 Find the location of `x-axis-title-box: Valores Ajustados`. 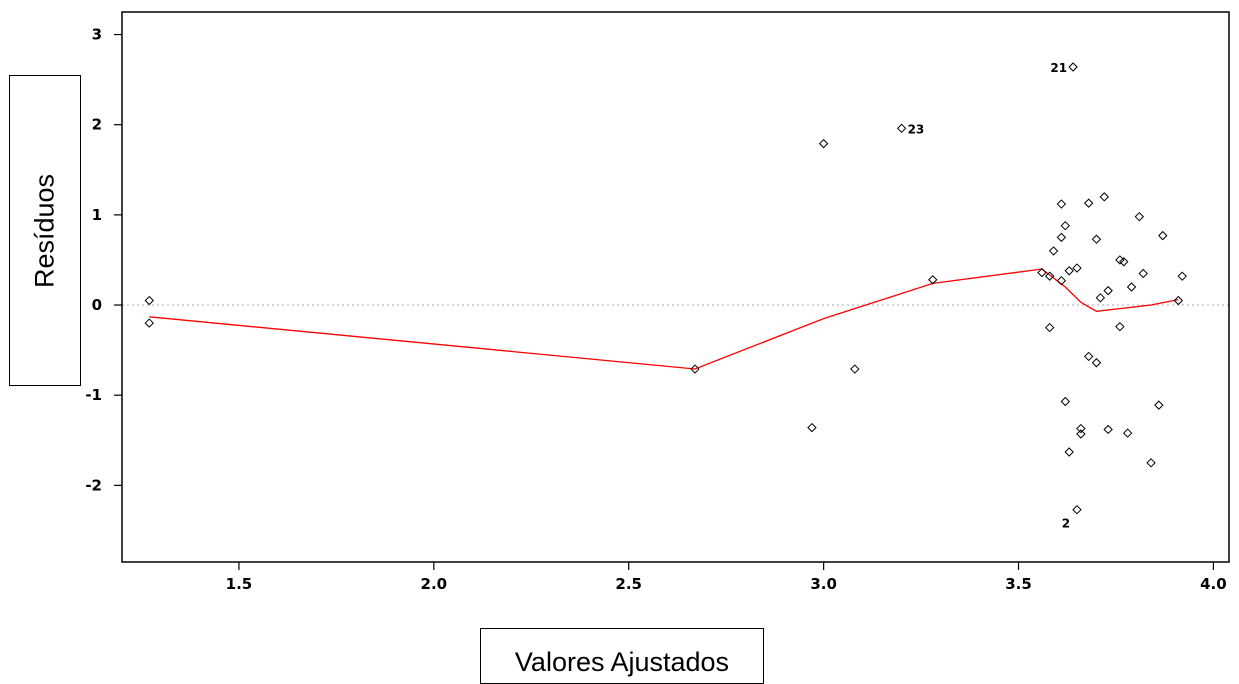

x-axis-title-box: Valores Ajustados is located at coordinates (622, 656).